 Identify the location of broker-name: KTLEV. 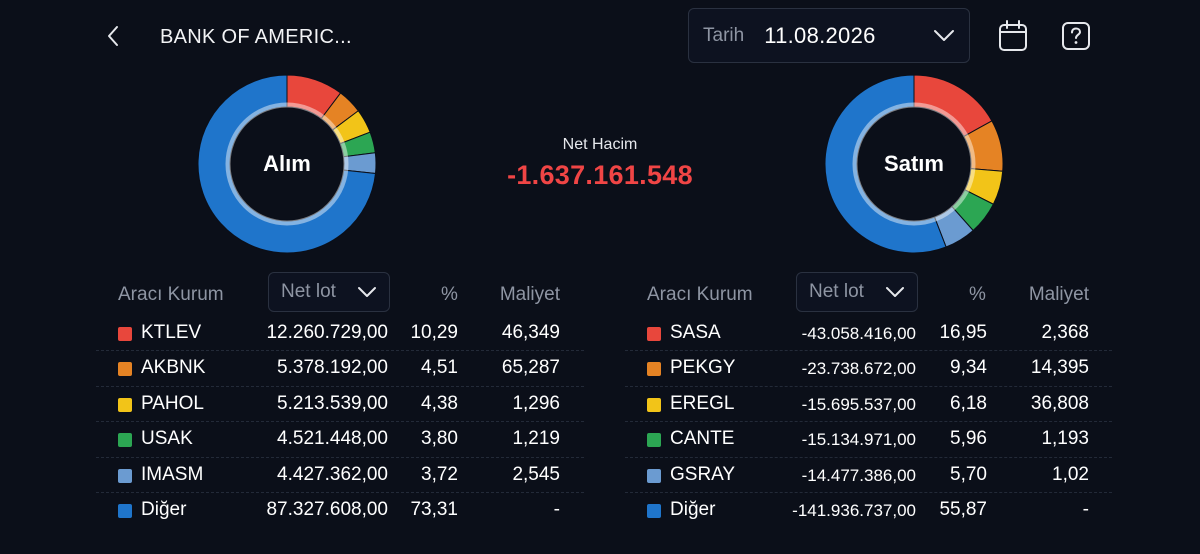
(171, 332).